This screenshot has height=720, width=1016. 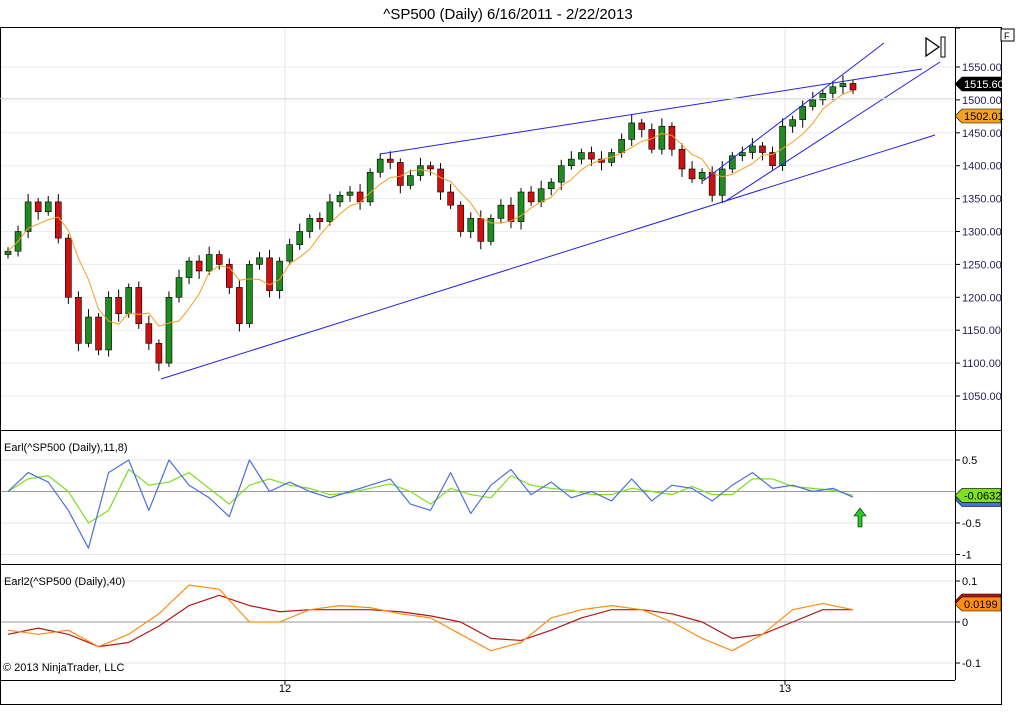 What do you see at coordinates (982, 397) in the screenshot?
I see `y-tick-label: 1050.00` at bounding box center [982, 397].